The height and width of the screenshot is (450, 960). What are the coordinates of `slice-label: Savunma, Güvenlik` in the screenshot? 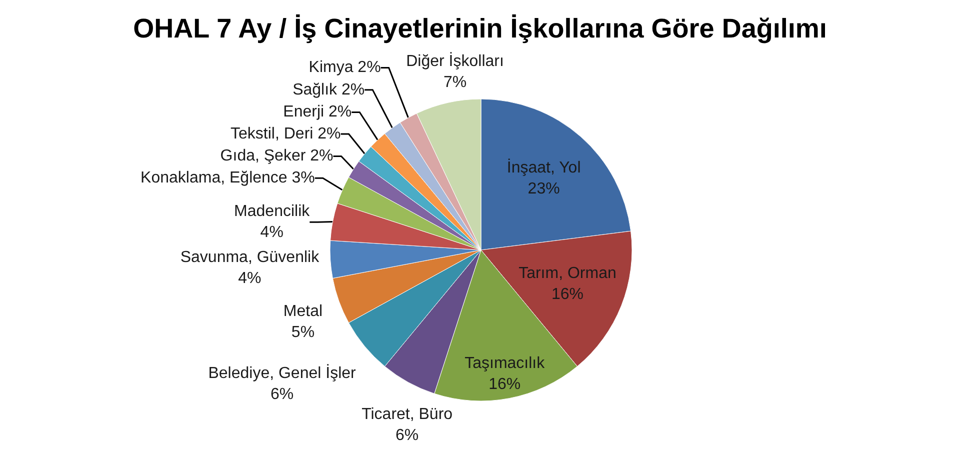 It's located at (250, 257).